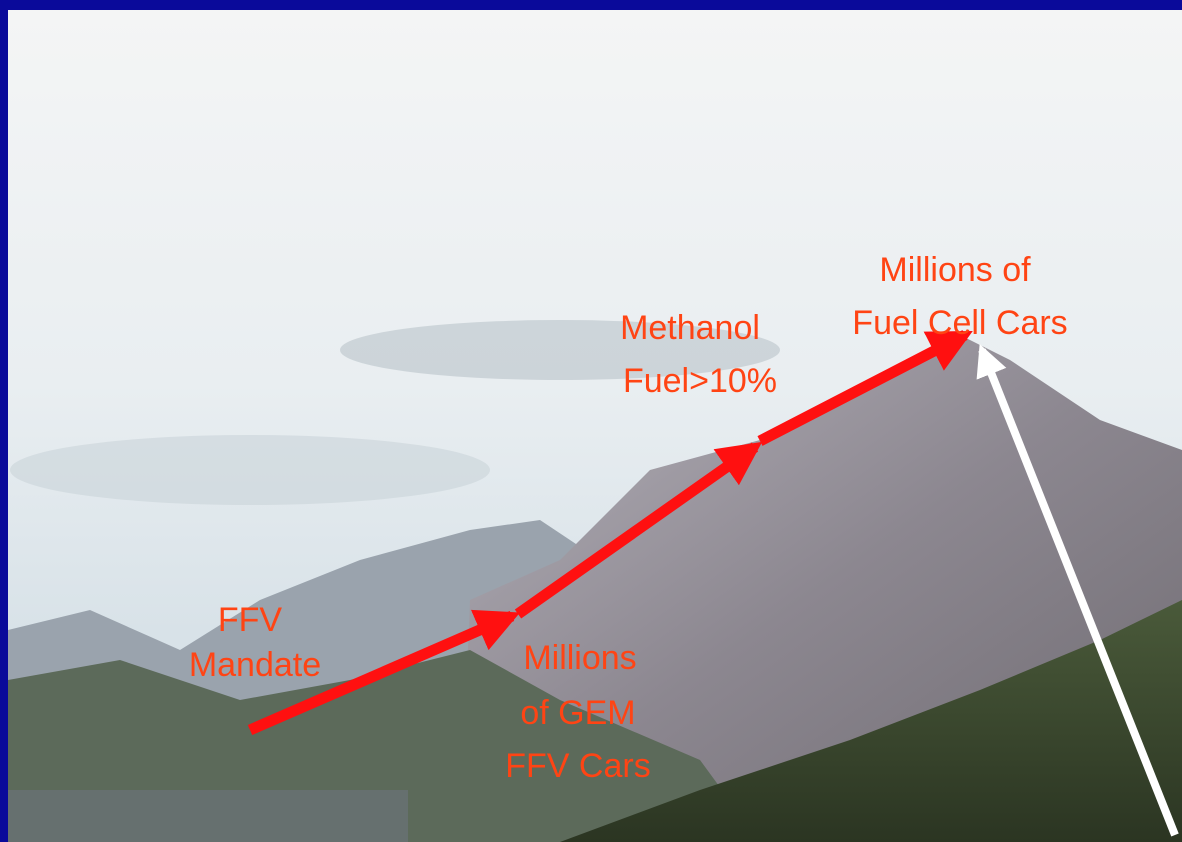 This screenshot has width=1182, height=842. Describe the element at coordinates (690, 328) in the screenshot. I see `label-line: Methanol` at that location.